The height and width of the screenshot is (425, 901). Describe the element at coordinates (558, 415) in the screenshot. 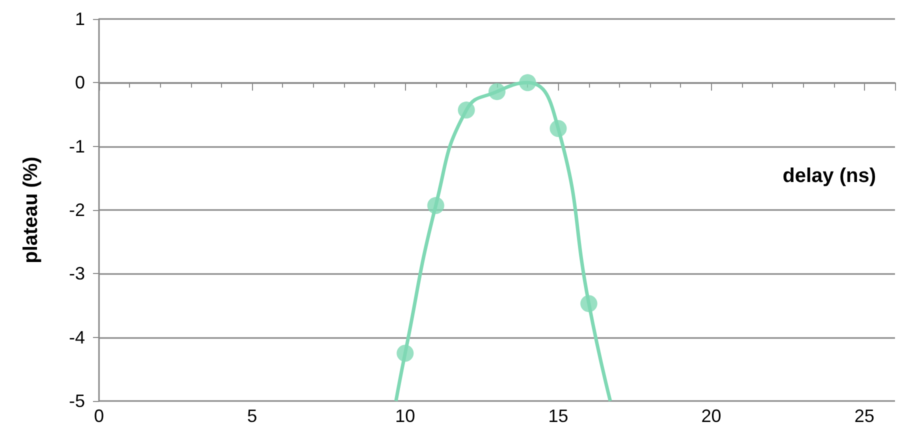

I see `x-tick-label: 15` at that location.